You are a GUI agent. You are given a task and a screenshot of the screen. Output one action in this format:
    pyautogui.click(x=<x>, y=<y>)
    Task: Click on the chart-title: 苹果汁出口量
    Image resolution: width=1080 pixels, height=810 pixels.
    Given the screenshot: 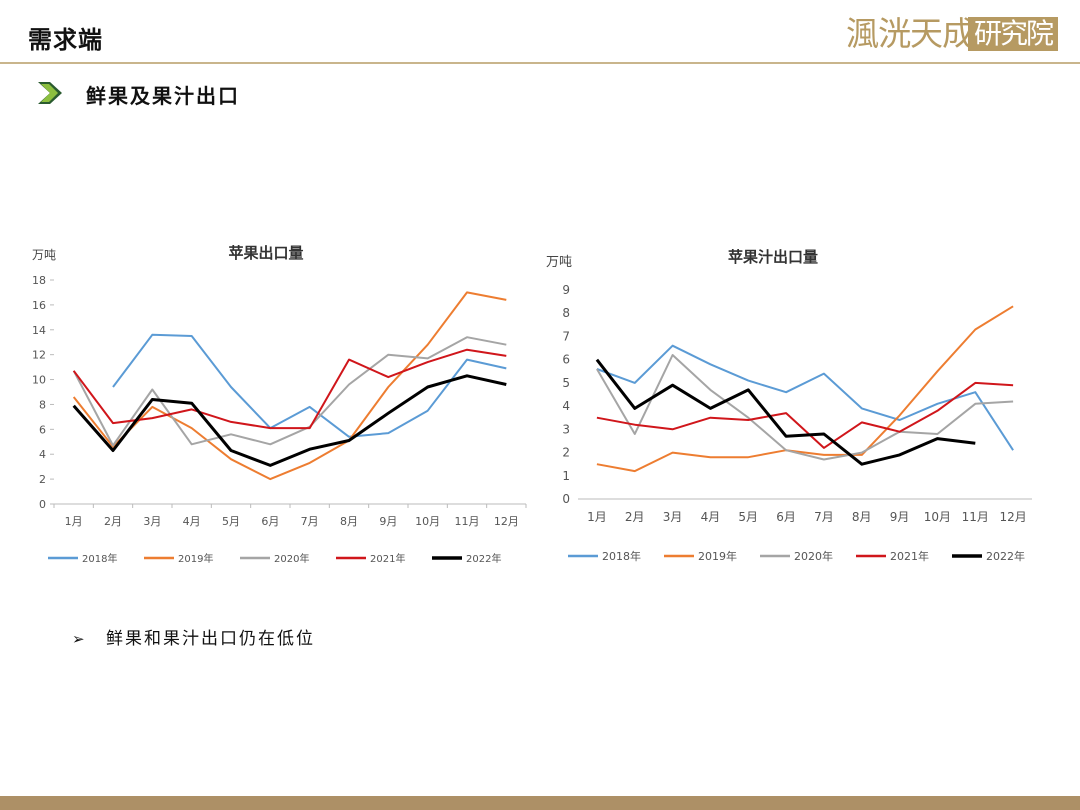 What is the action you would take?
    pyautogui.click(x=773, y=257)
    